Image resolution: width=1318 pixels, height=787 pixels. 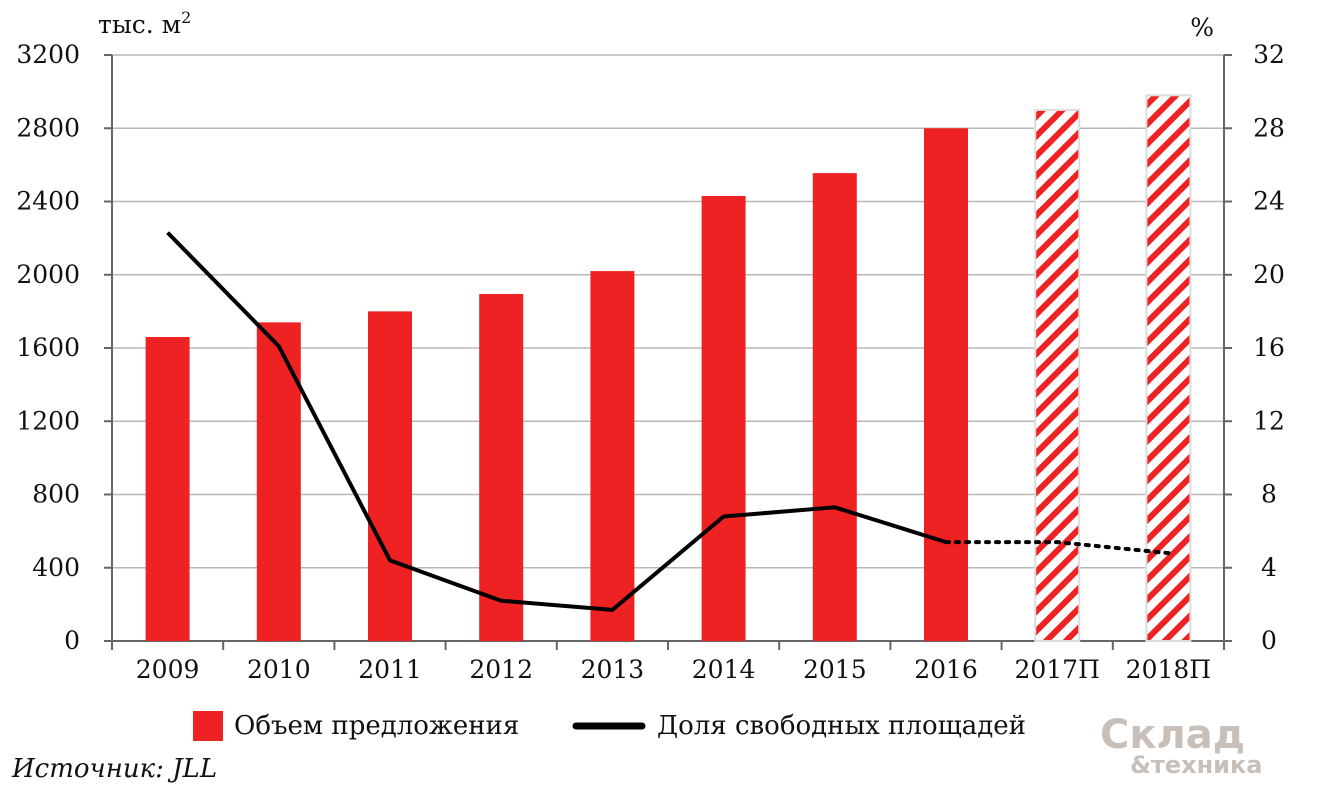 What do you see at coordinates (1057, 548) in the screenshot?
I see `line-forecast` at bounding box center [1057, 548].